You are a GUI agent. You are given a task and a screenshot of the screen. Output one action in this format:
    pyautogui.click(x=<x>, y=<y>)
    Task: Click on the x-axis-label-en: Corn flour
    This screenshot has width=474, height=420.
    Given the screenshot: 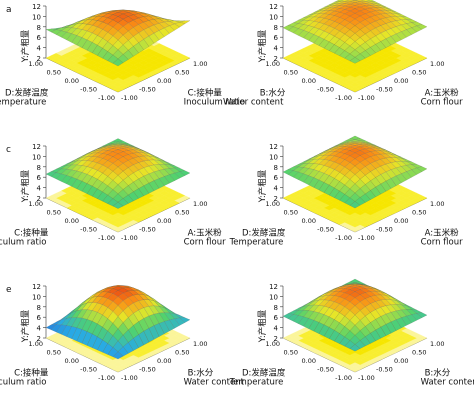 What is the action you would take?
    pyautogui.click(x=205, y=242)
    